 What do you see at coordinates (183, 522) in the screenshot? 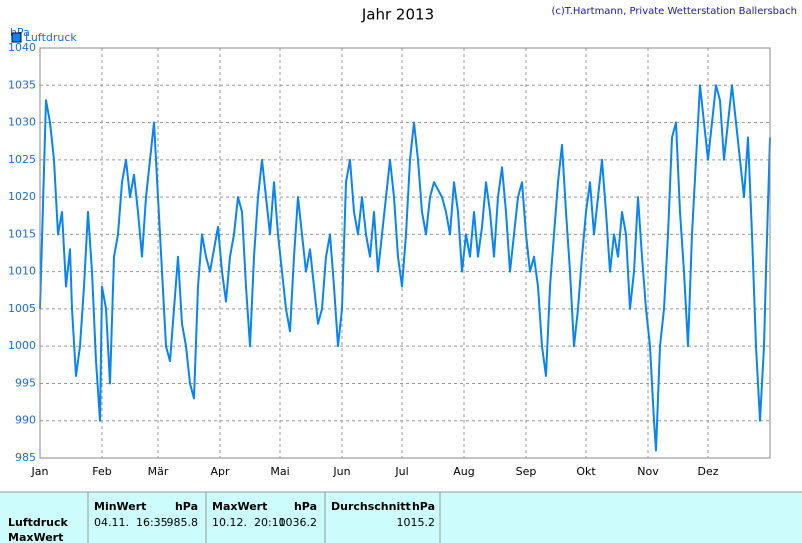
I see `table-cell: 985.8` at bounding box center [183, 522].